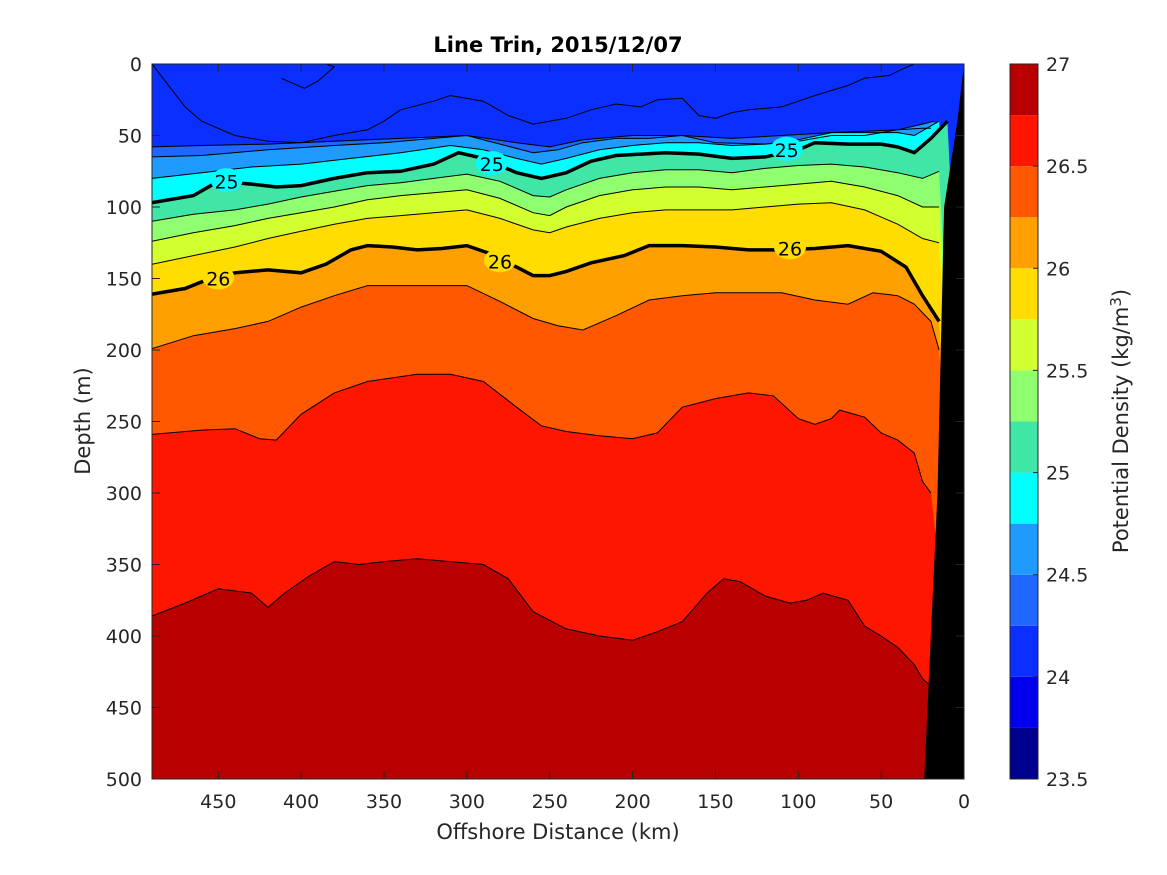 This screenshot has width=1167, height=875. Describe the element at coordinates (124, 566) in the screenshot. I see `y-tick-label: 350` at that location.